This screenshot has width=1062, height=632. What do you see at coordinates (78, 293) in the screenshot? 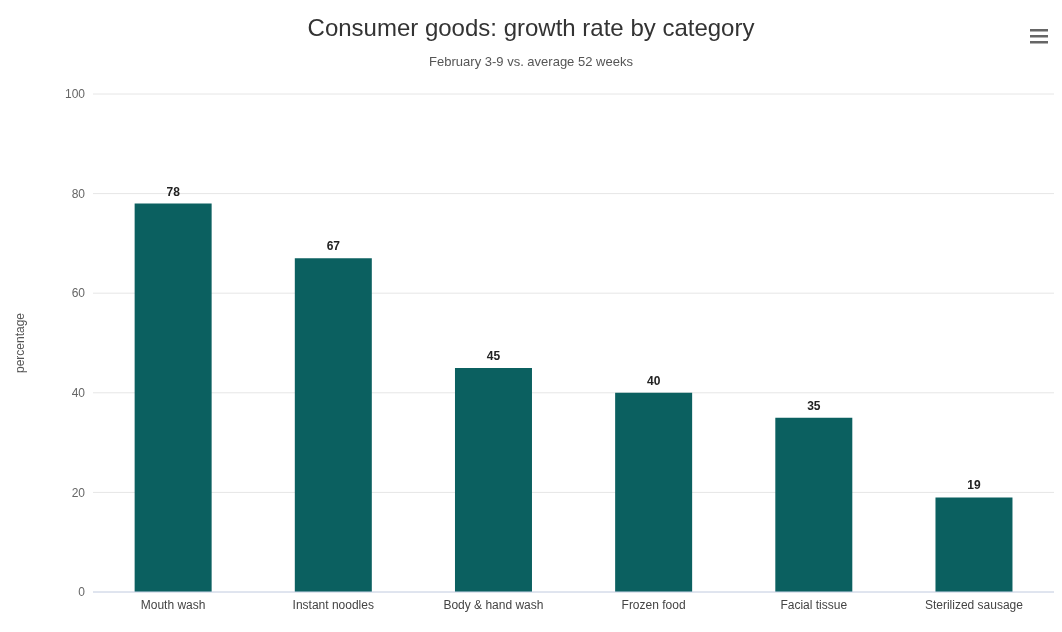
I see `y-tick-label: 60` at bounding box center [78, 293].